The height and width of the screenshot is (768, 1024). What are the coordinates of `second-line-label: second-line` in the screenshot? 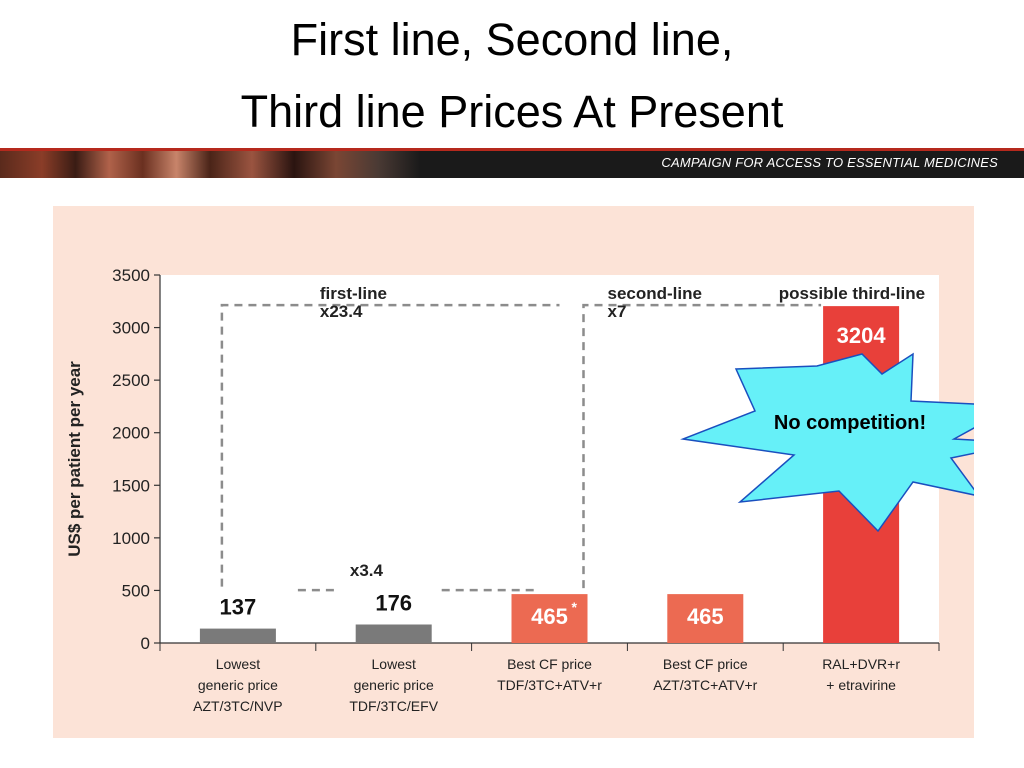 It's located at (655, 293).